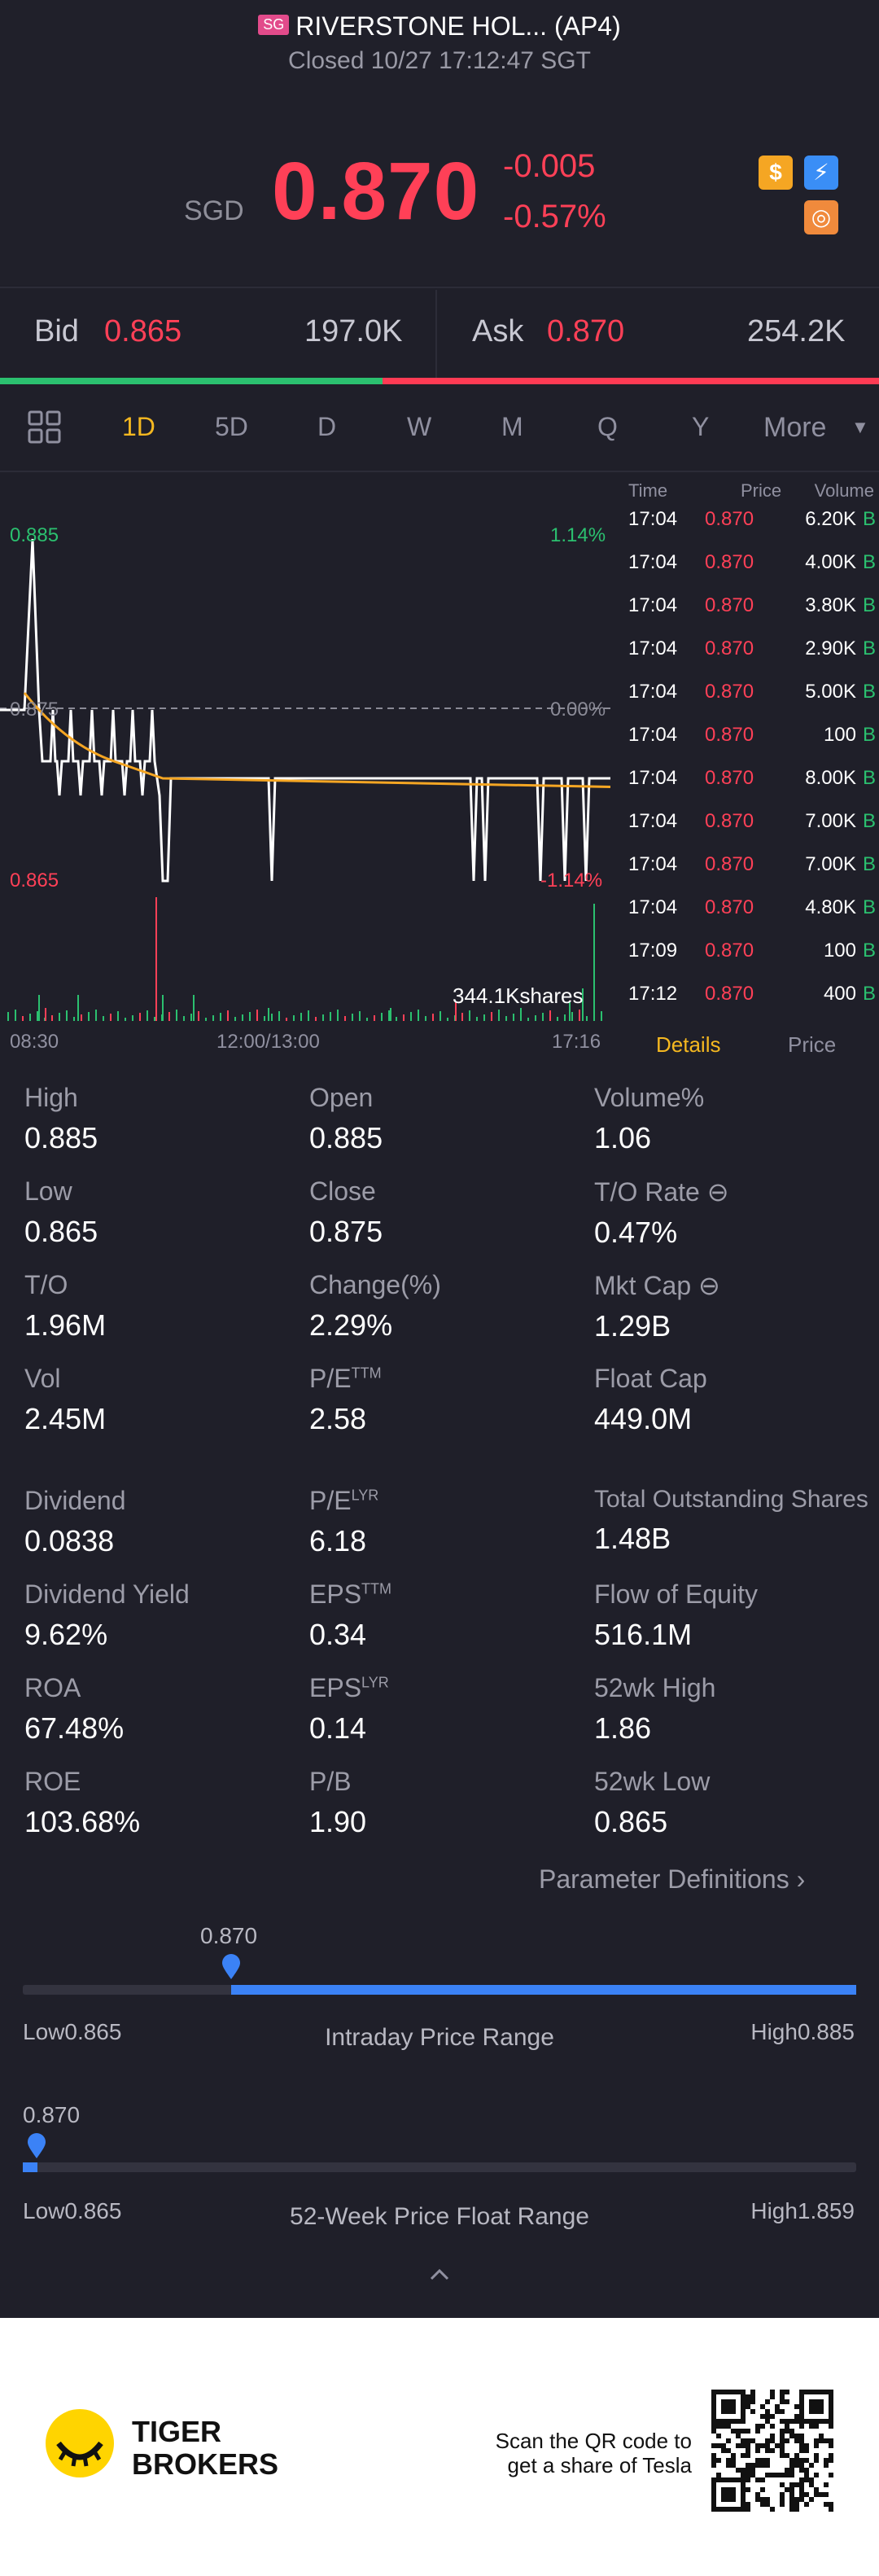 Image resolution: width=879 pixels, height=2576 pixels. Describe the element at coordinates (688, 1044) in the screenshot. I see `tab-details: Details` at that location.